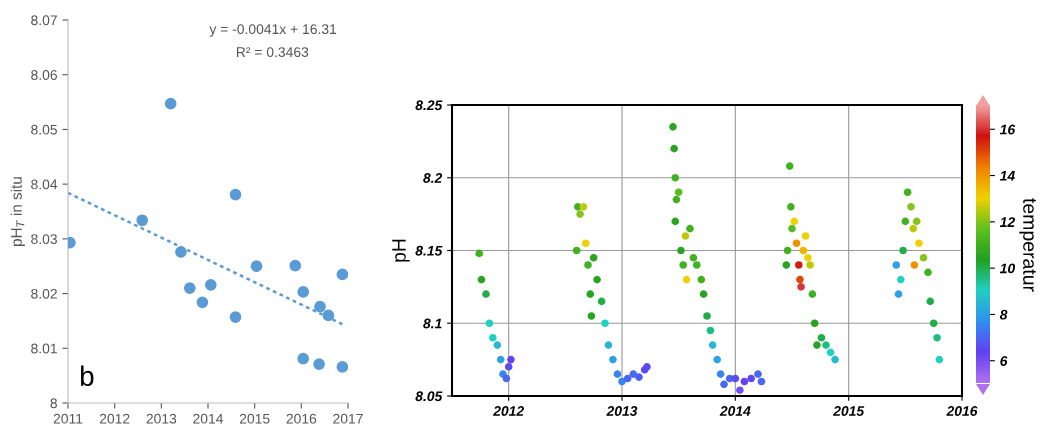 Image resolution: width=1054 pixels, height=427 pixels. What do you see at coordinates (1027, 245) in the screenshot?
I see `color-bar-title: temperatur` at bounding box center [1027, 245].